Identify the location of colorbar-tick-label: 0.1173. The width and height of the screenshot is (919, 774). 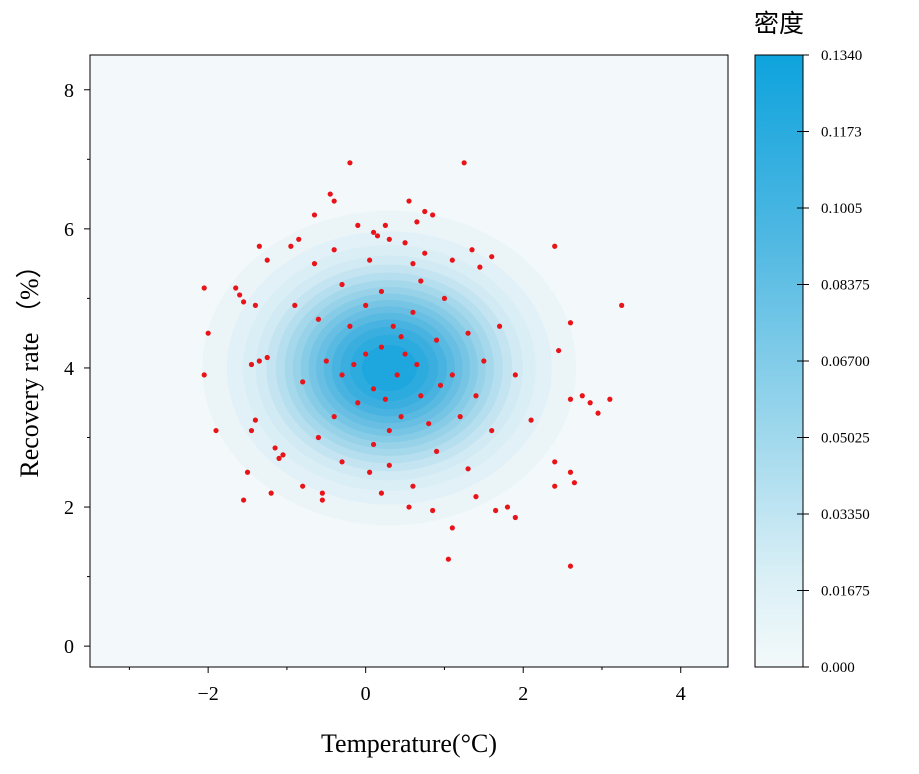
(841, 133).